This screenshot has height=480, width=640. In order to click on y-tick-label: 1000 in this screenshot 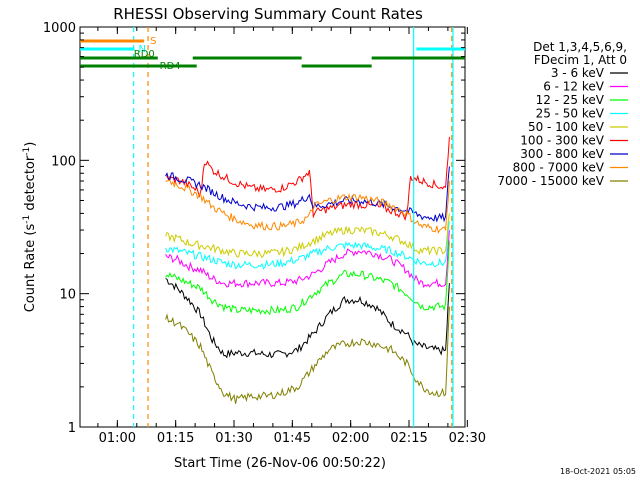, I will do `click(59, 28)`.